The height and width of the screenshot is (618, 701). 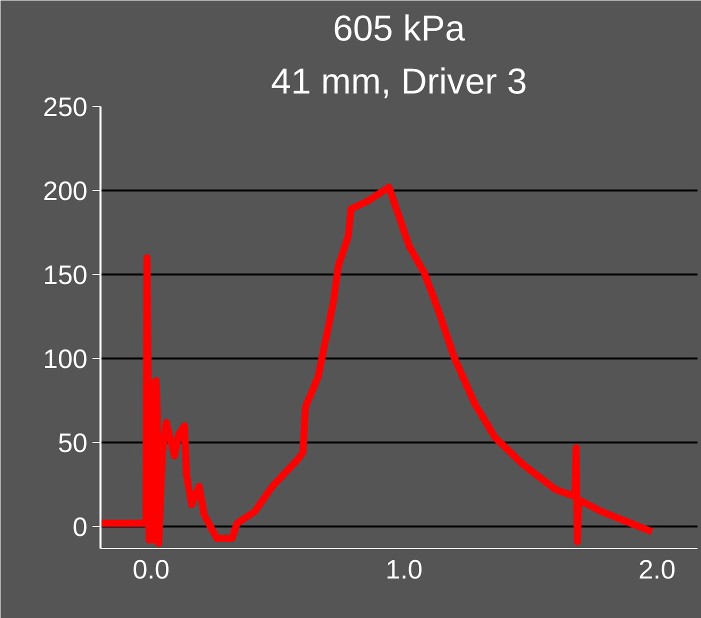 What do you see at coordinates (404, 569) in the screenshot?
I see `x-tick-label: 1.0` at bounding box center [404, 569].